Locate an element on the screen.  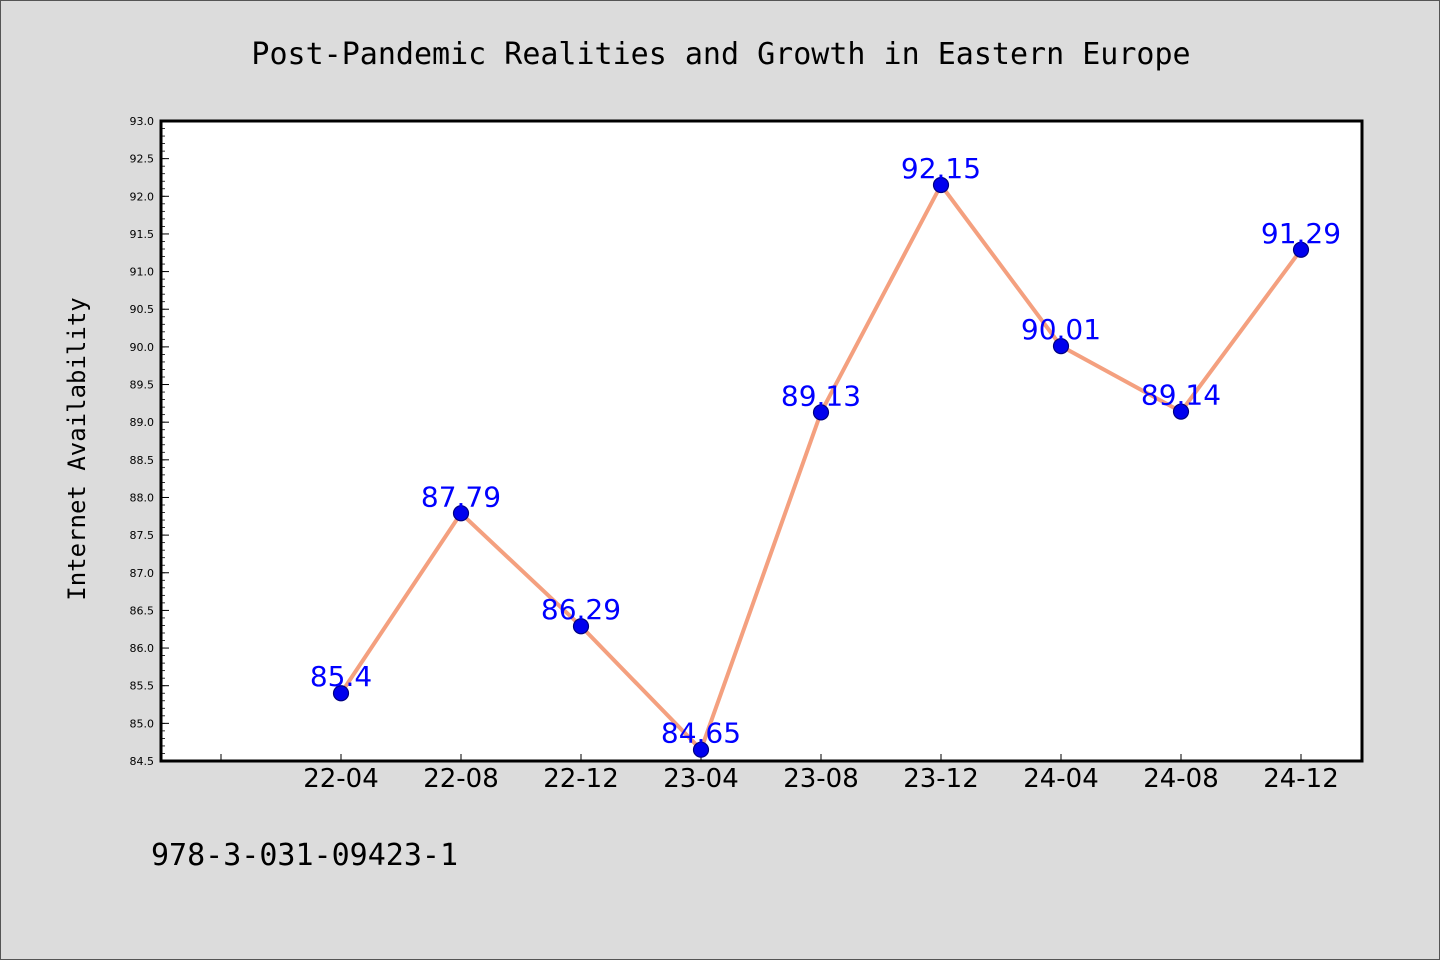
y-tick-label: 87.5 is located at coordinates (142, 535).